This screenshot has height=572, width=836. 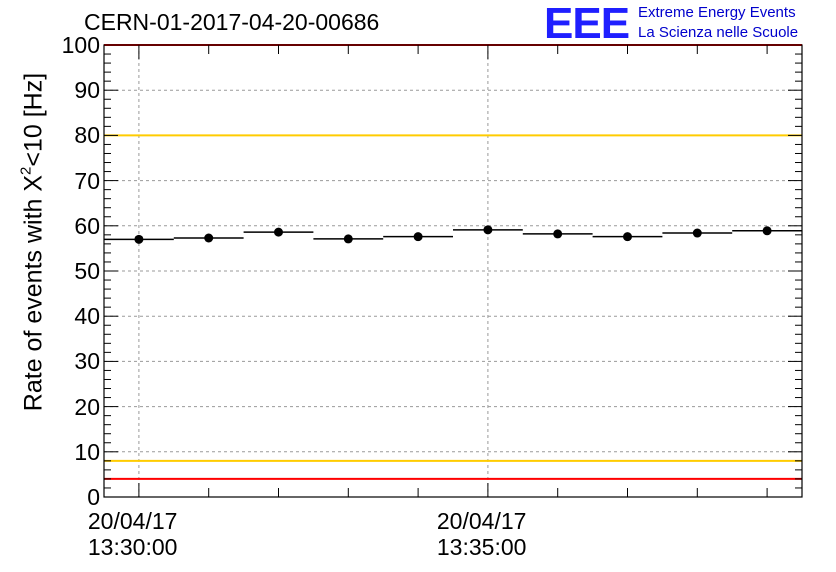 What do you see at coordinates (33, 293) in the screenshot?
I see `y-axis-label-pre: Rate of events with X` at bounding box center [33, 293].